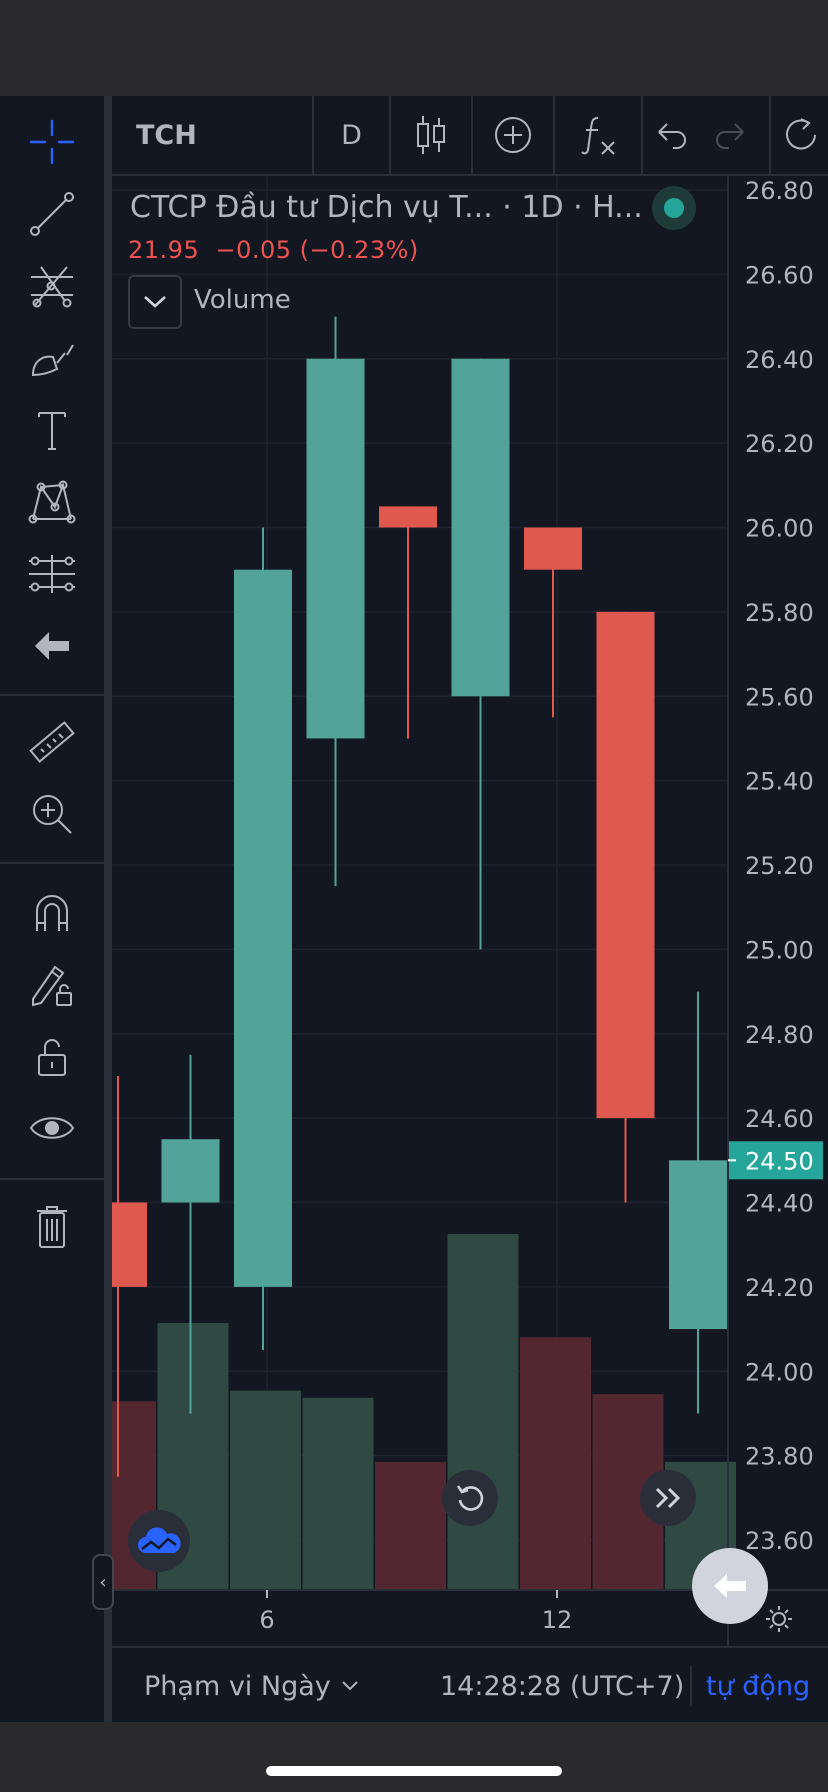  I want to click on ruler-icon, so click(52, 742).